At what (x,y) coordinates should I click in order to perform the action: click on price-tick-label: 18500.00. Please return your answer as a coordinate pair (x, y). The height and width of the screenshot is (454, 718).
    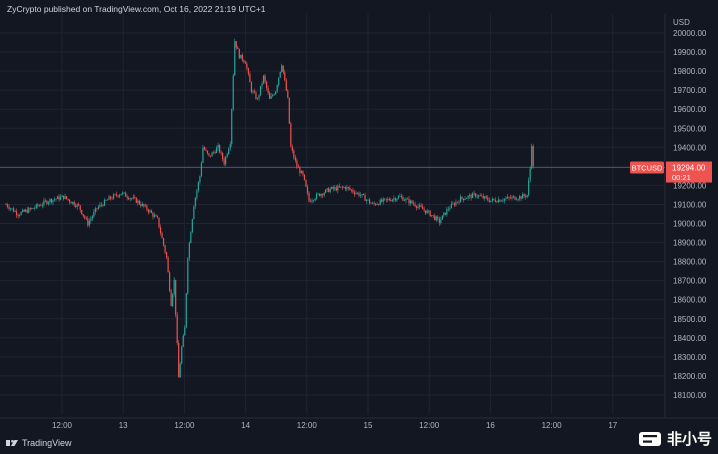
    Looking at the image, I should click on (690, 319).